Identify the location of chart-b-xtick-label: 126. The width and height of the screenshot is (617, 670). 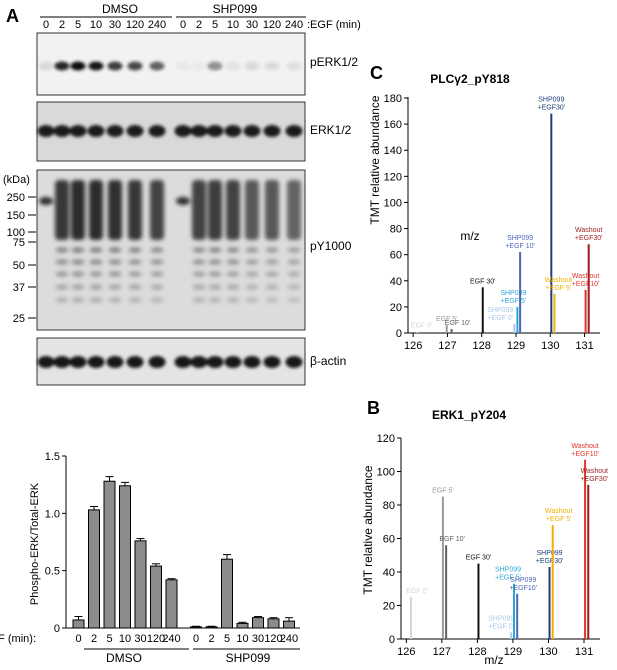
(406, 652).